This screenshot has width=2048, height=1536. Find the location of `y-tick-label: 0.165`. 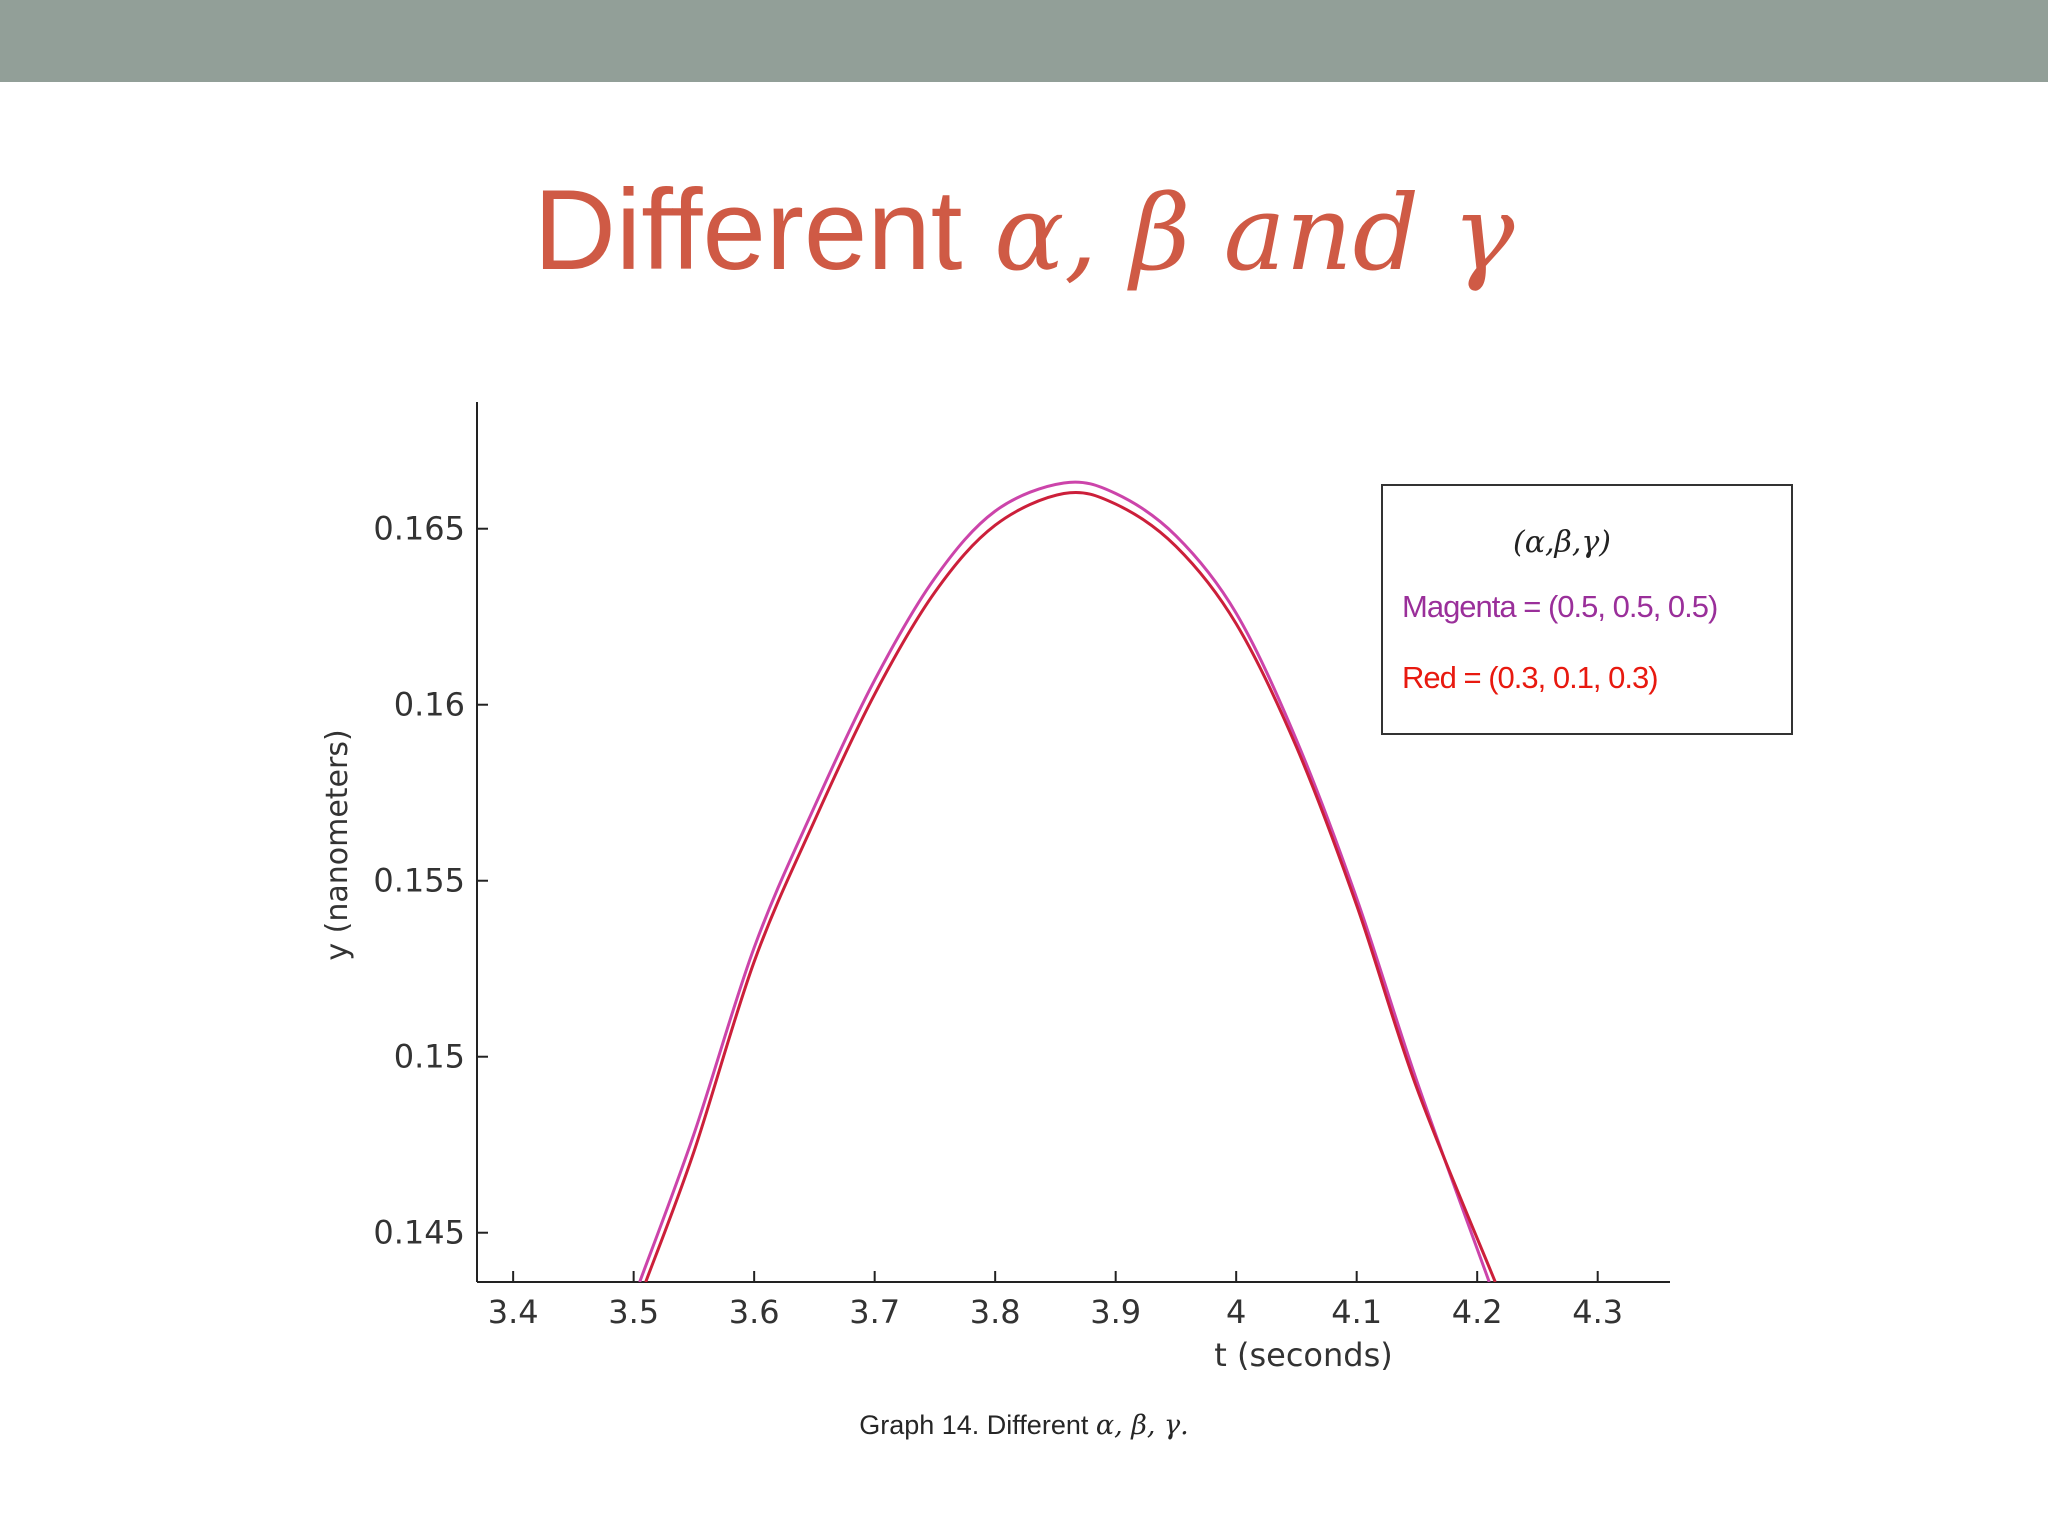

y-tick-label: 0.165 is located at coordinates (419, 529).